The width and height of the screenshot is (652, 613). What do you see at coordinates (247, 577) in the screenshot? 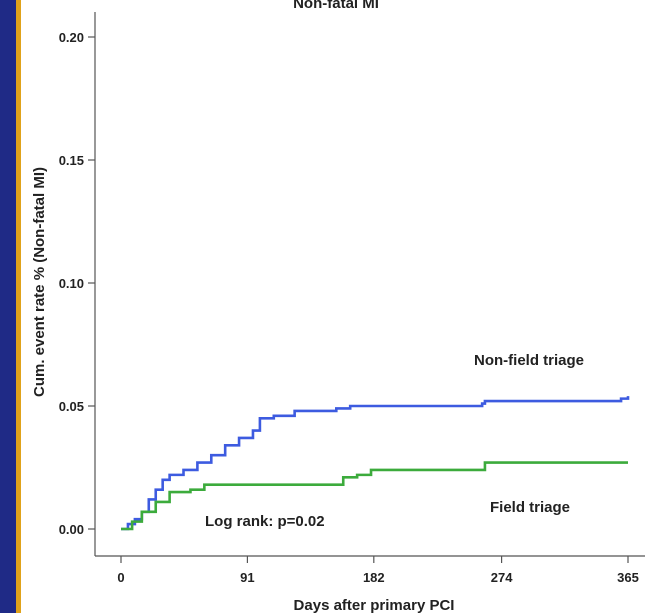
I see `x-tick-label: 91` at bounding box center [247, 577].